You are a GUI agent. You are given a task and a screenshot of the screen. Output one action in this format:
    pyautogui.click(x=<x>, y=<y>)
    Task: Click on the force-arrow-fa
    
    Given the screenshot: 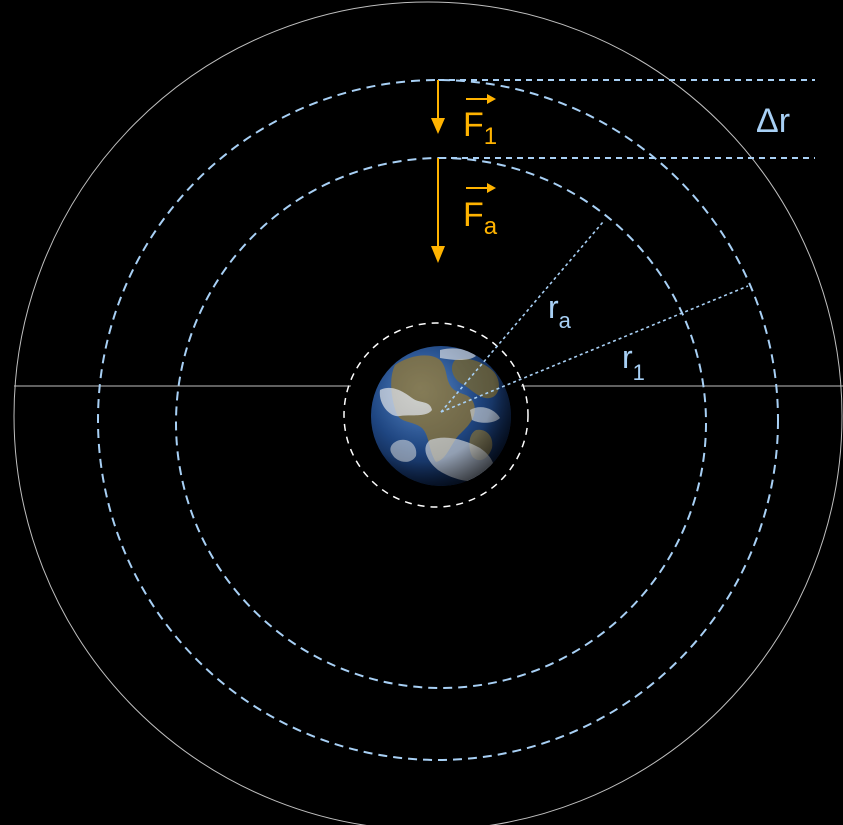 What is the action you would take?
    pyautogui.click(x=438, y=210)
    